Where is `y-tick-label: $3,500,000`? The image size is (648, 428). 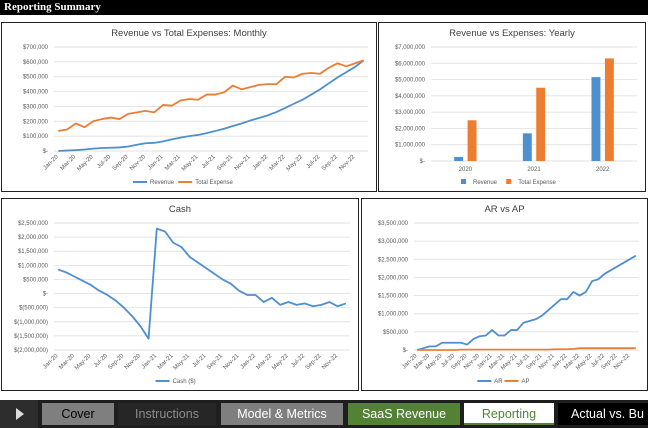 y-tick-label: $3,500,000 is located at coordinates (393, 224).